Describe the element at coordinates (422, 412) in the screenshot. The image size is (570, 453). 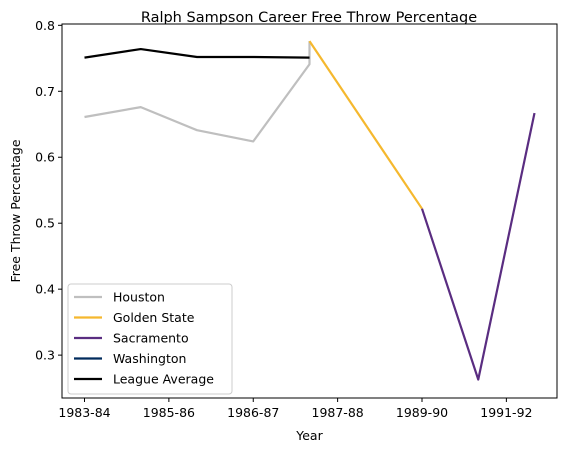
I see `x-tick-label: 1989-90` at that location.